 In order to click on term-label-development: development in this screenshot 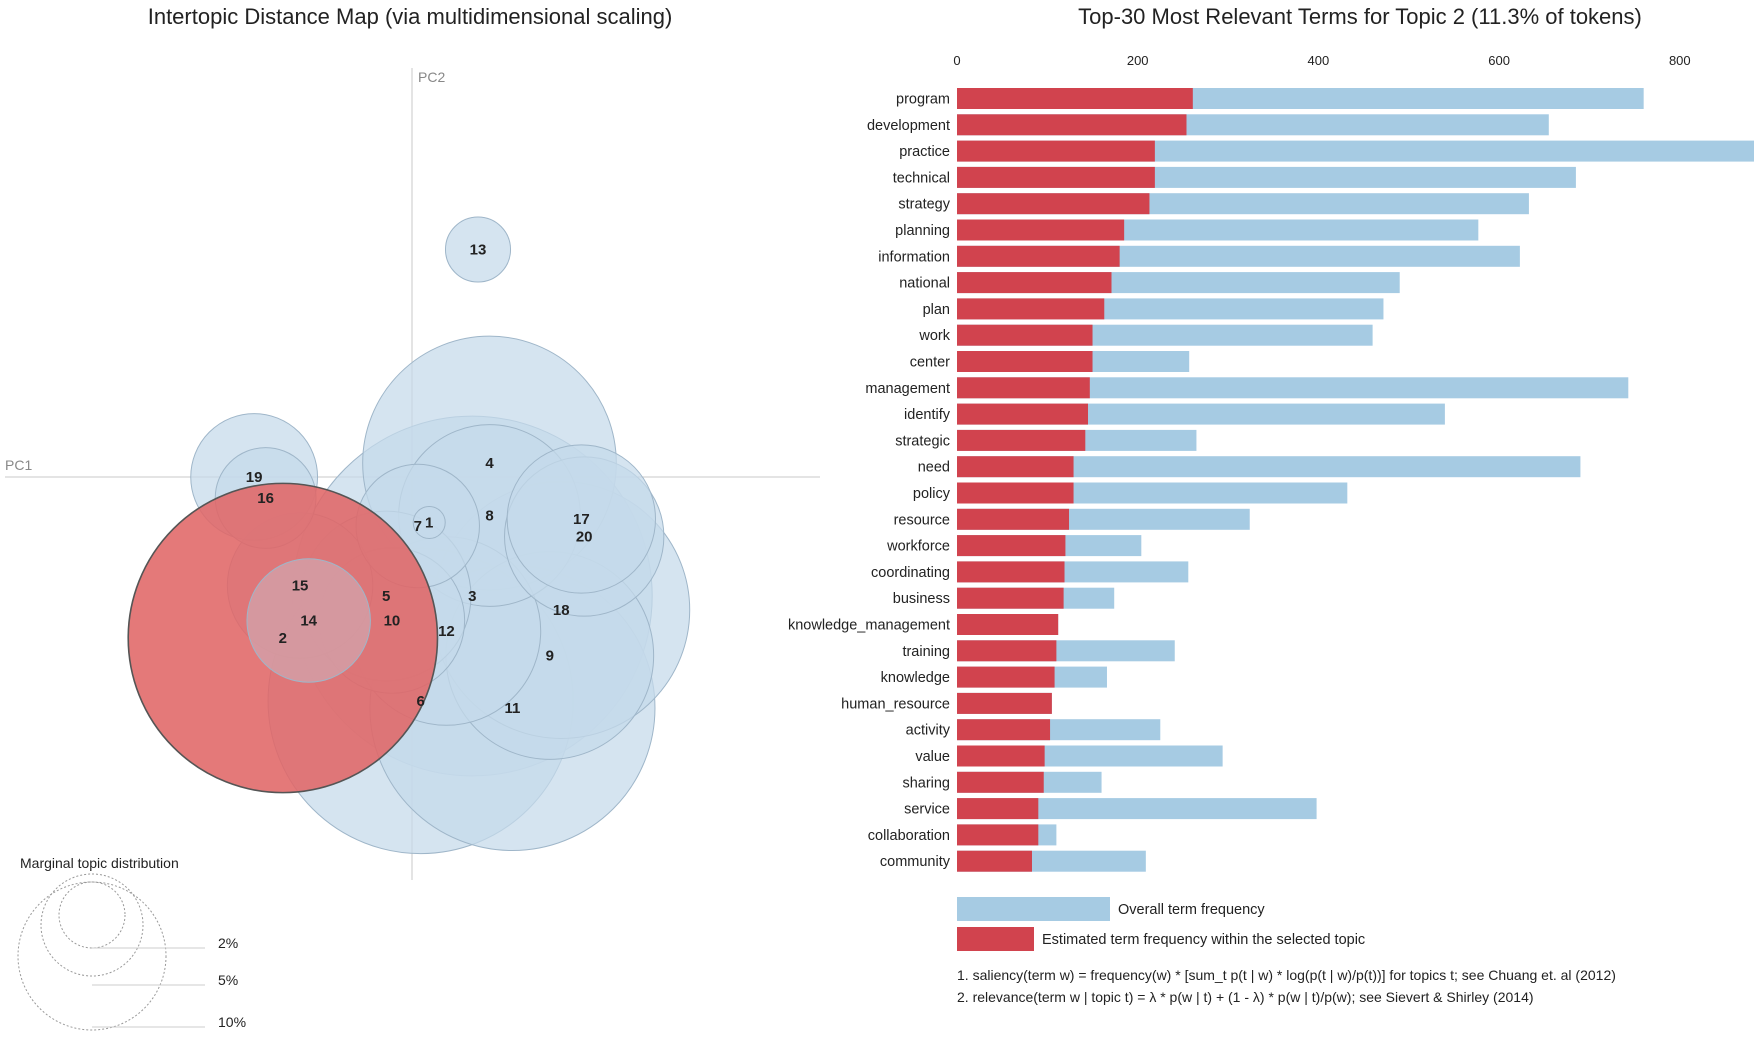, I will do `click(908, 126)`.